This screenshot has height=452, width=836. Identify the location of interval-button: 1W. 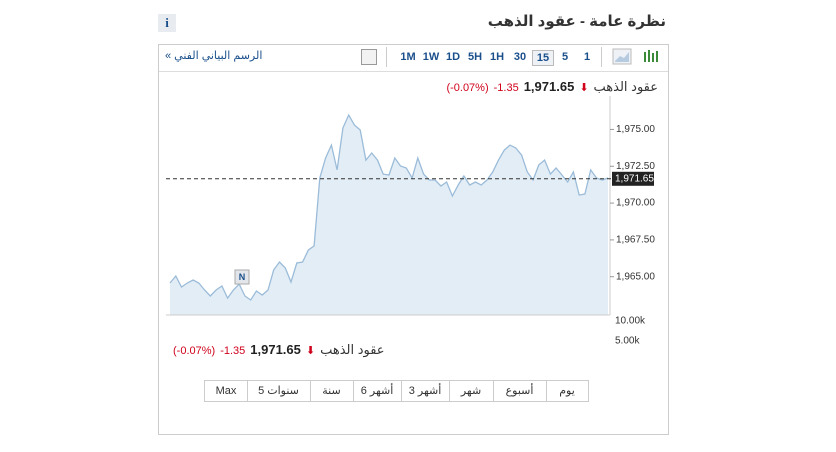
(431, 57).